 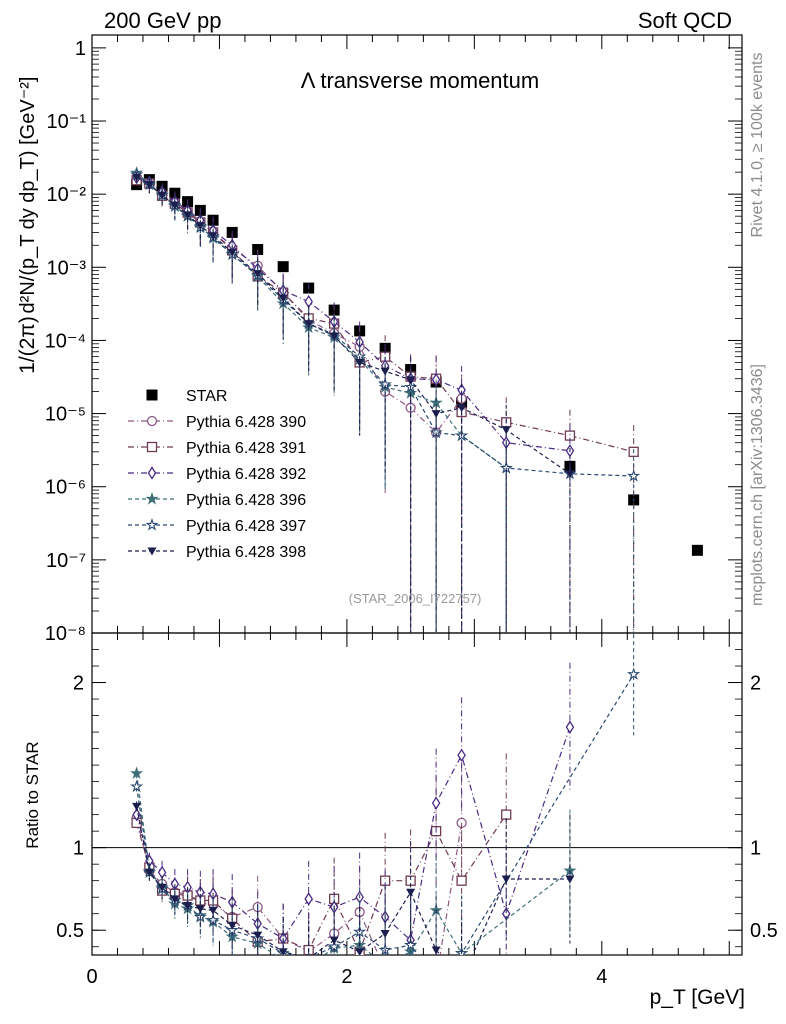 I want to click on y-tick-label: 10⁻³, so click(x=67, y=268).